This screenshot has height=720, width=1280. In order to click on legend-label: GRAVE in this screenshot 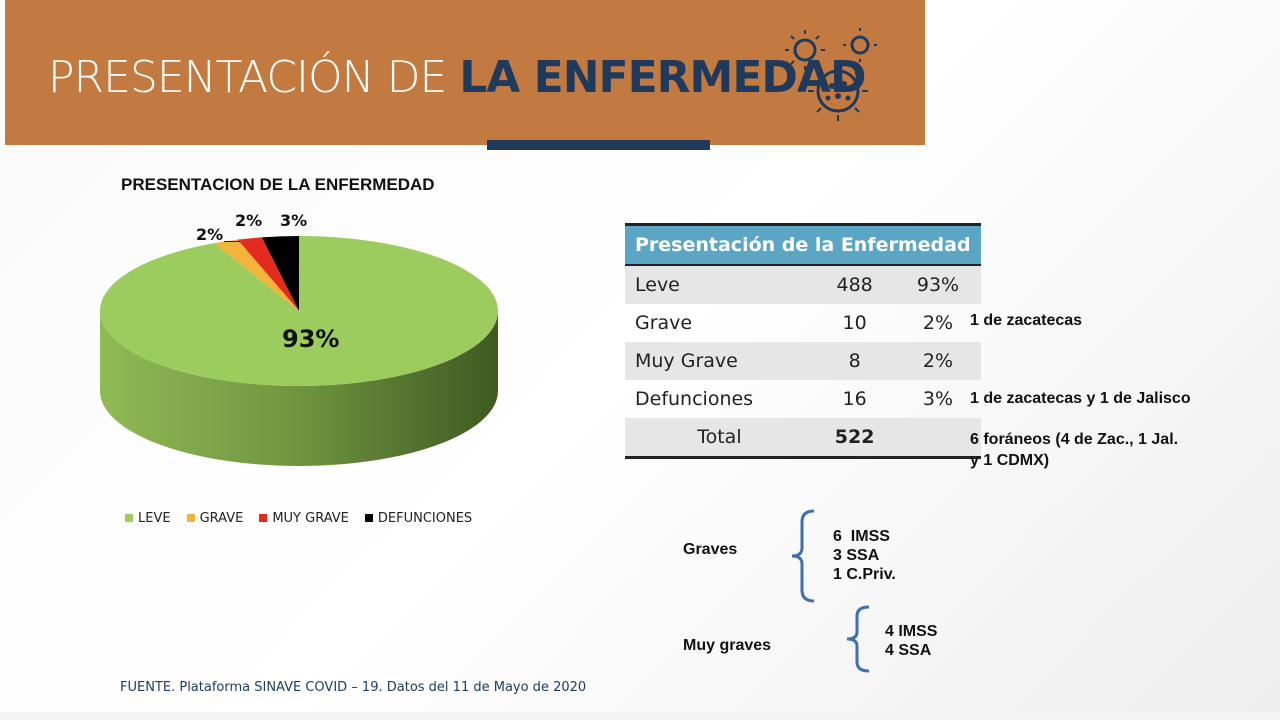, I will do `click(221, 518)`.